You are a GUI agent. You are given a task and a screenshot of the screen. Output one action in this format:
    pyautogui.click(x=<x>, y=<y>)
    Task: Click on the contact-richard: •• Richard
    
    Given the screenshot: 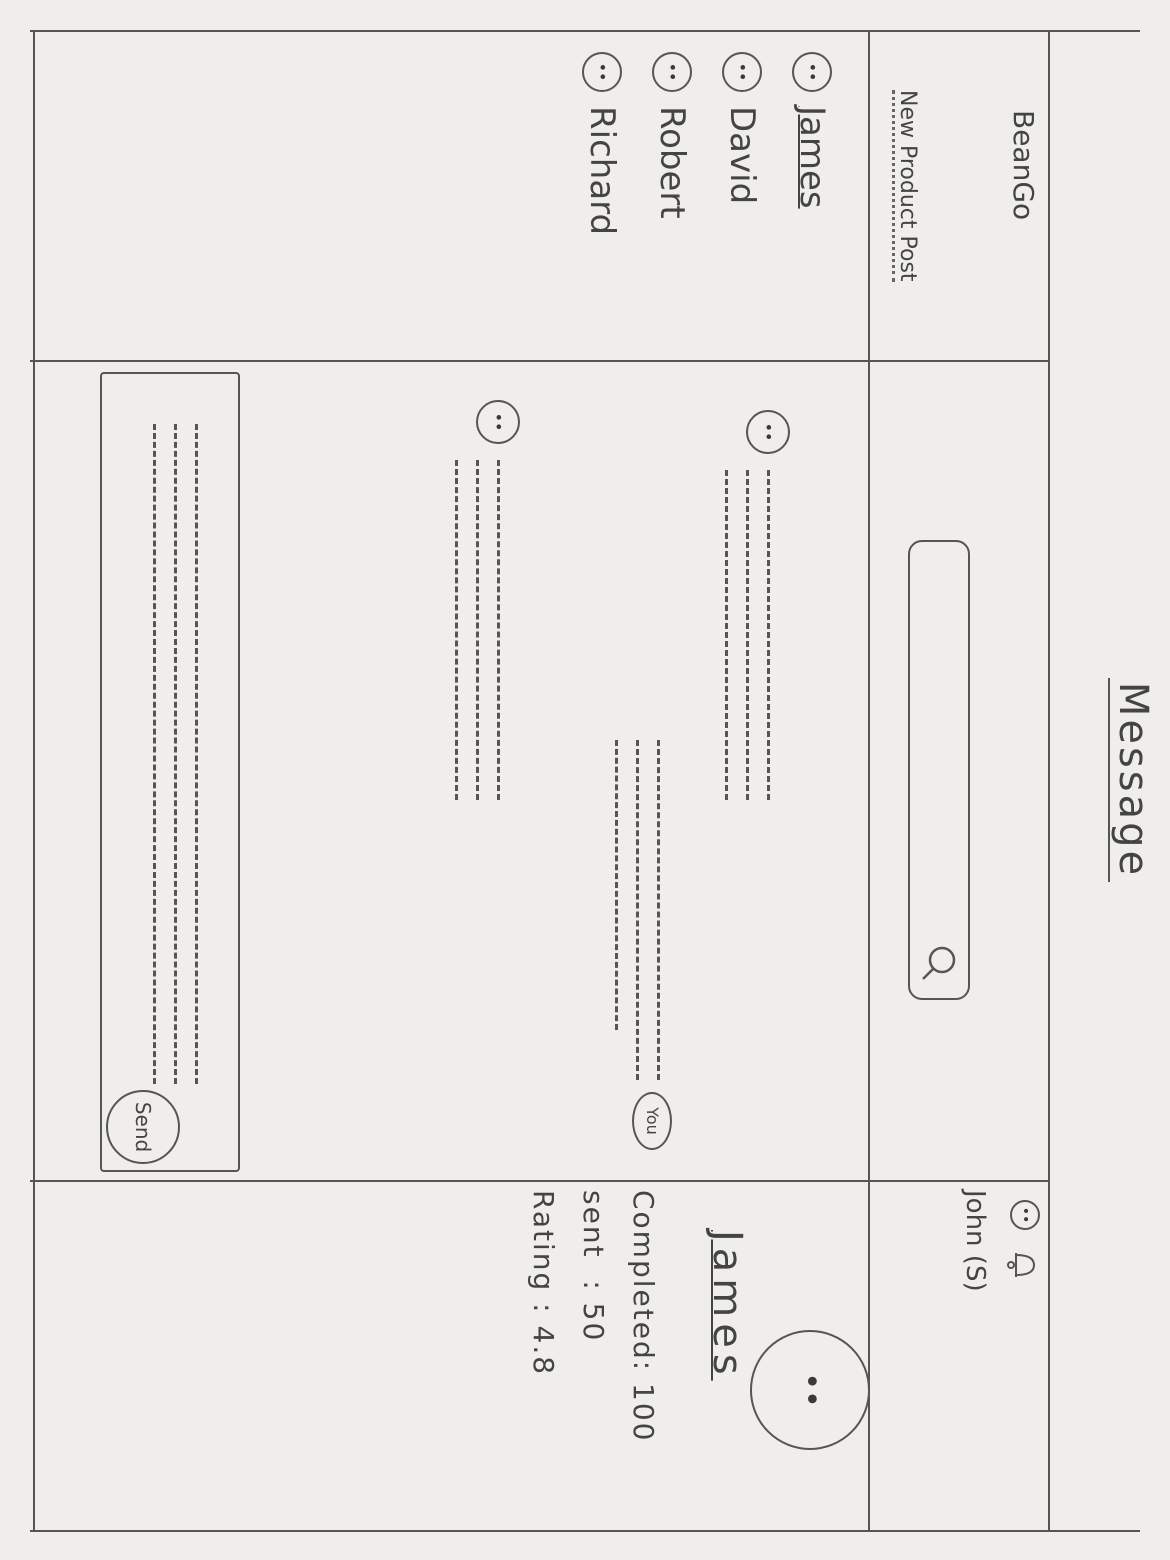 What is the action you would take?
    pyautogui.click(x=602, y=143)
    